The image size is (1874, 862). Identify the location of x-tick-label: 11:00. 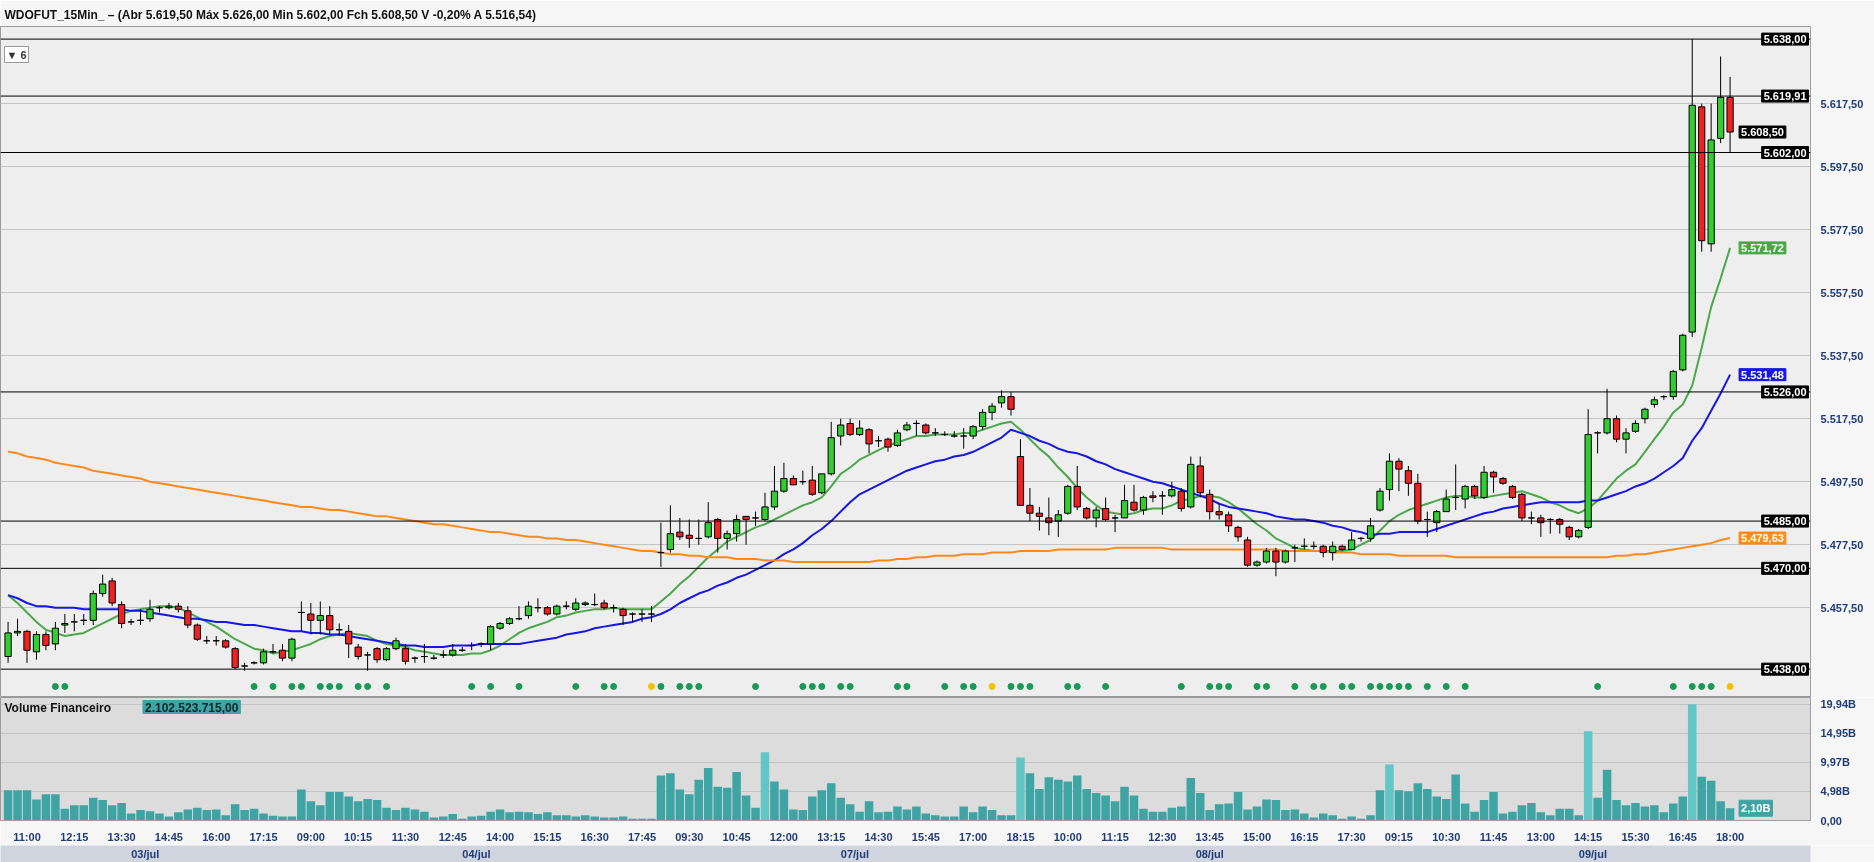
(27, 836).